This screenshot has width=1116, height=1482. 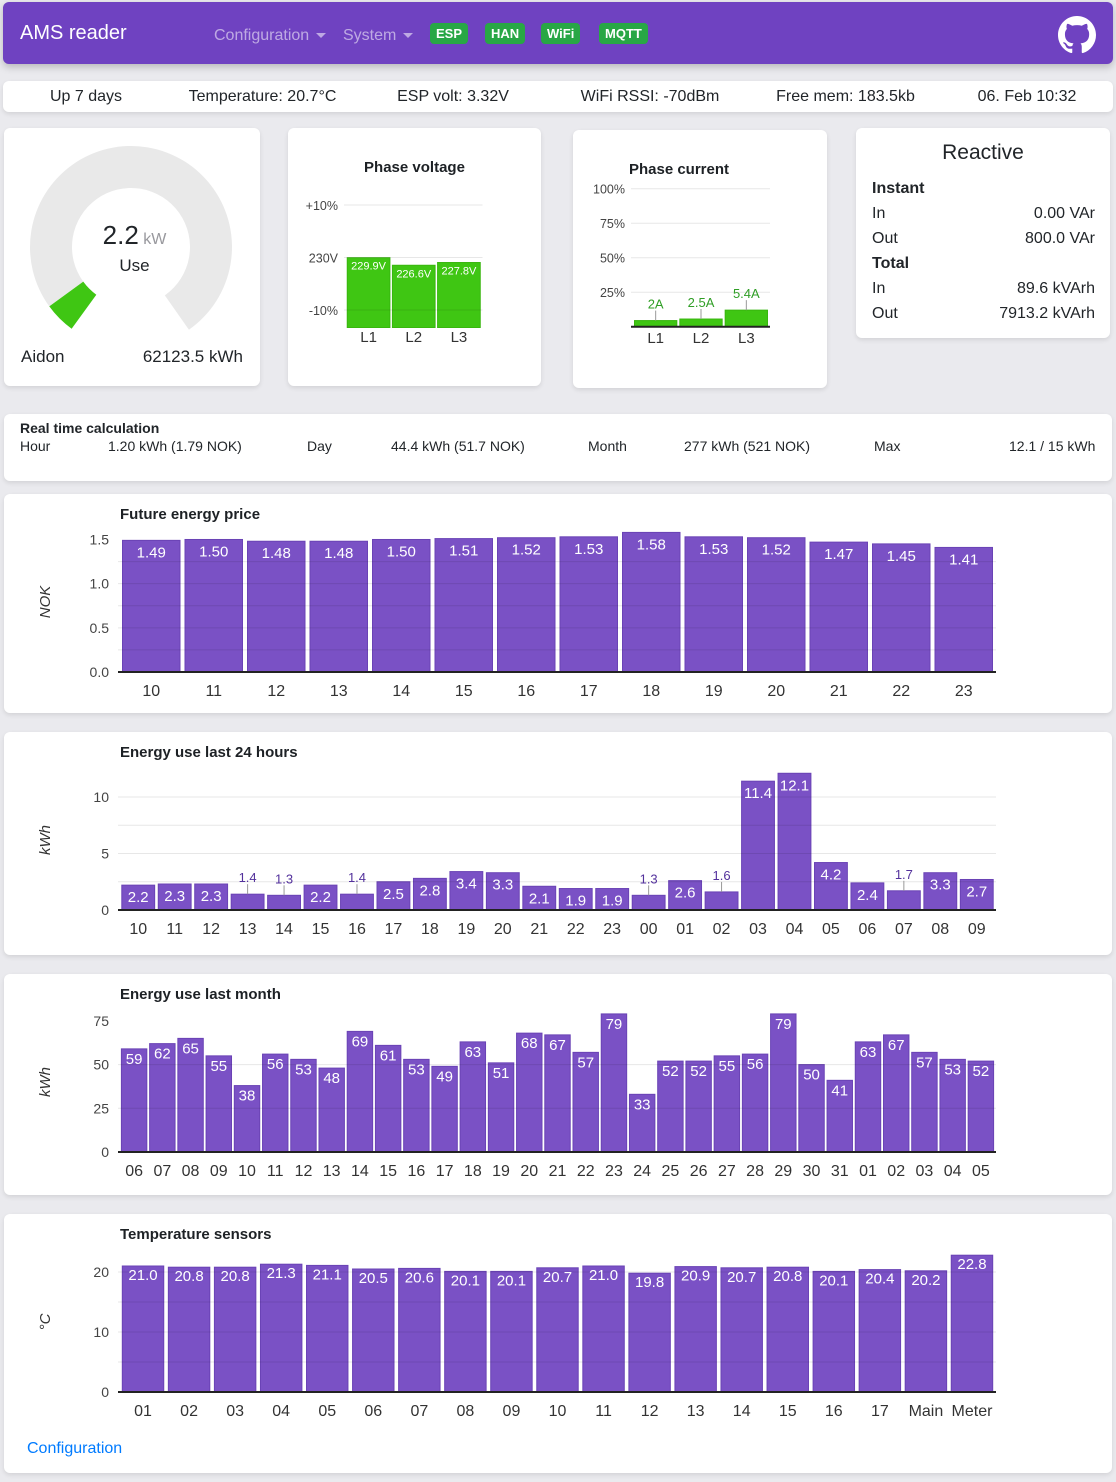 What do you see at coordinates (529, 1171) in the screenshot?
I see `x-tick-label: 20` at bounding box center [529, 1171].